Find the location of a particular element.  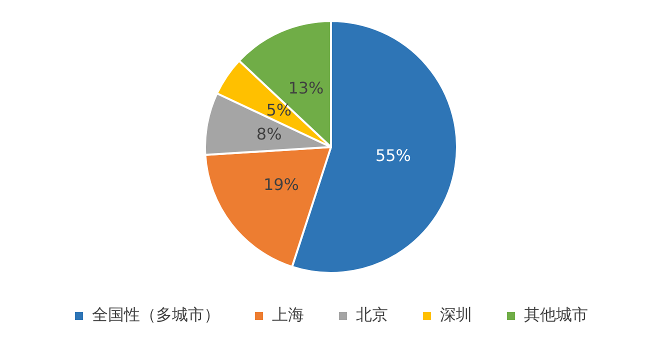

data-label: 5% is located at coordinates (279, 110).